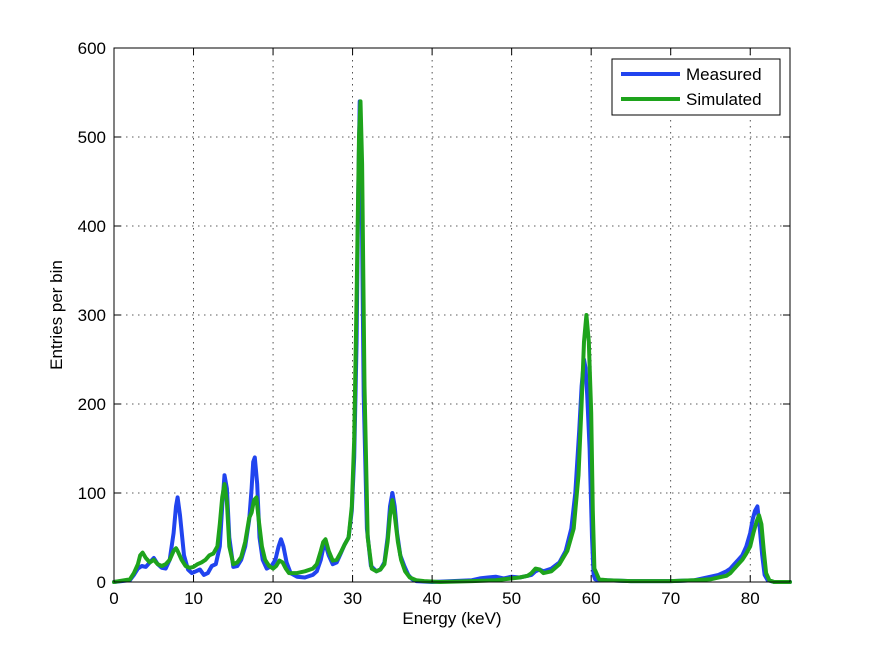 This screenshot has width=872, height=656. I want to click on x-tick-label: 40, so click(432, 598).